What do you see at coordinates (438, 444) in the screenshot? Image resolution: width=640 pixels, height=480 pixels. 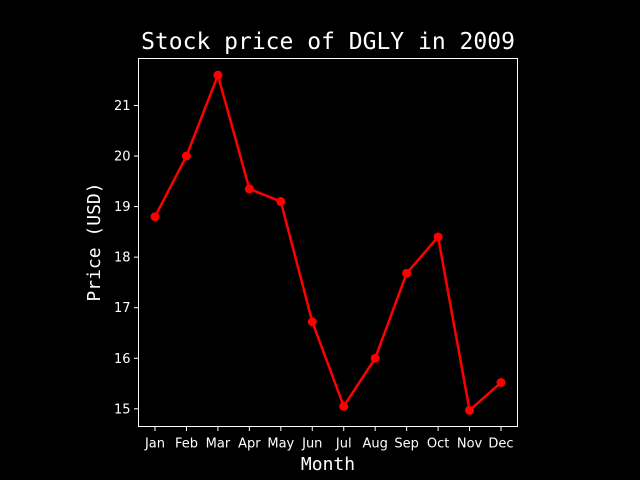 I see `x-tick-label: Oct` at bounding box center [438, 444].